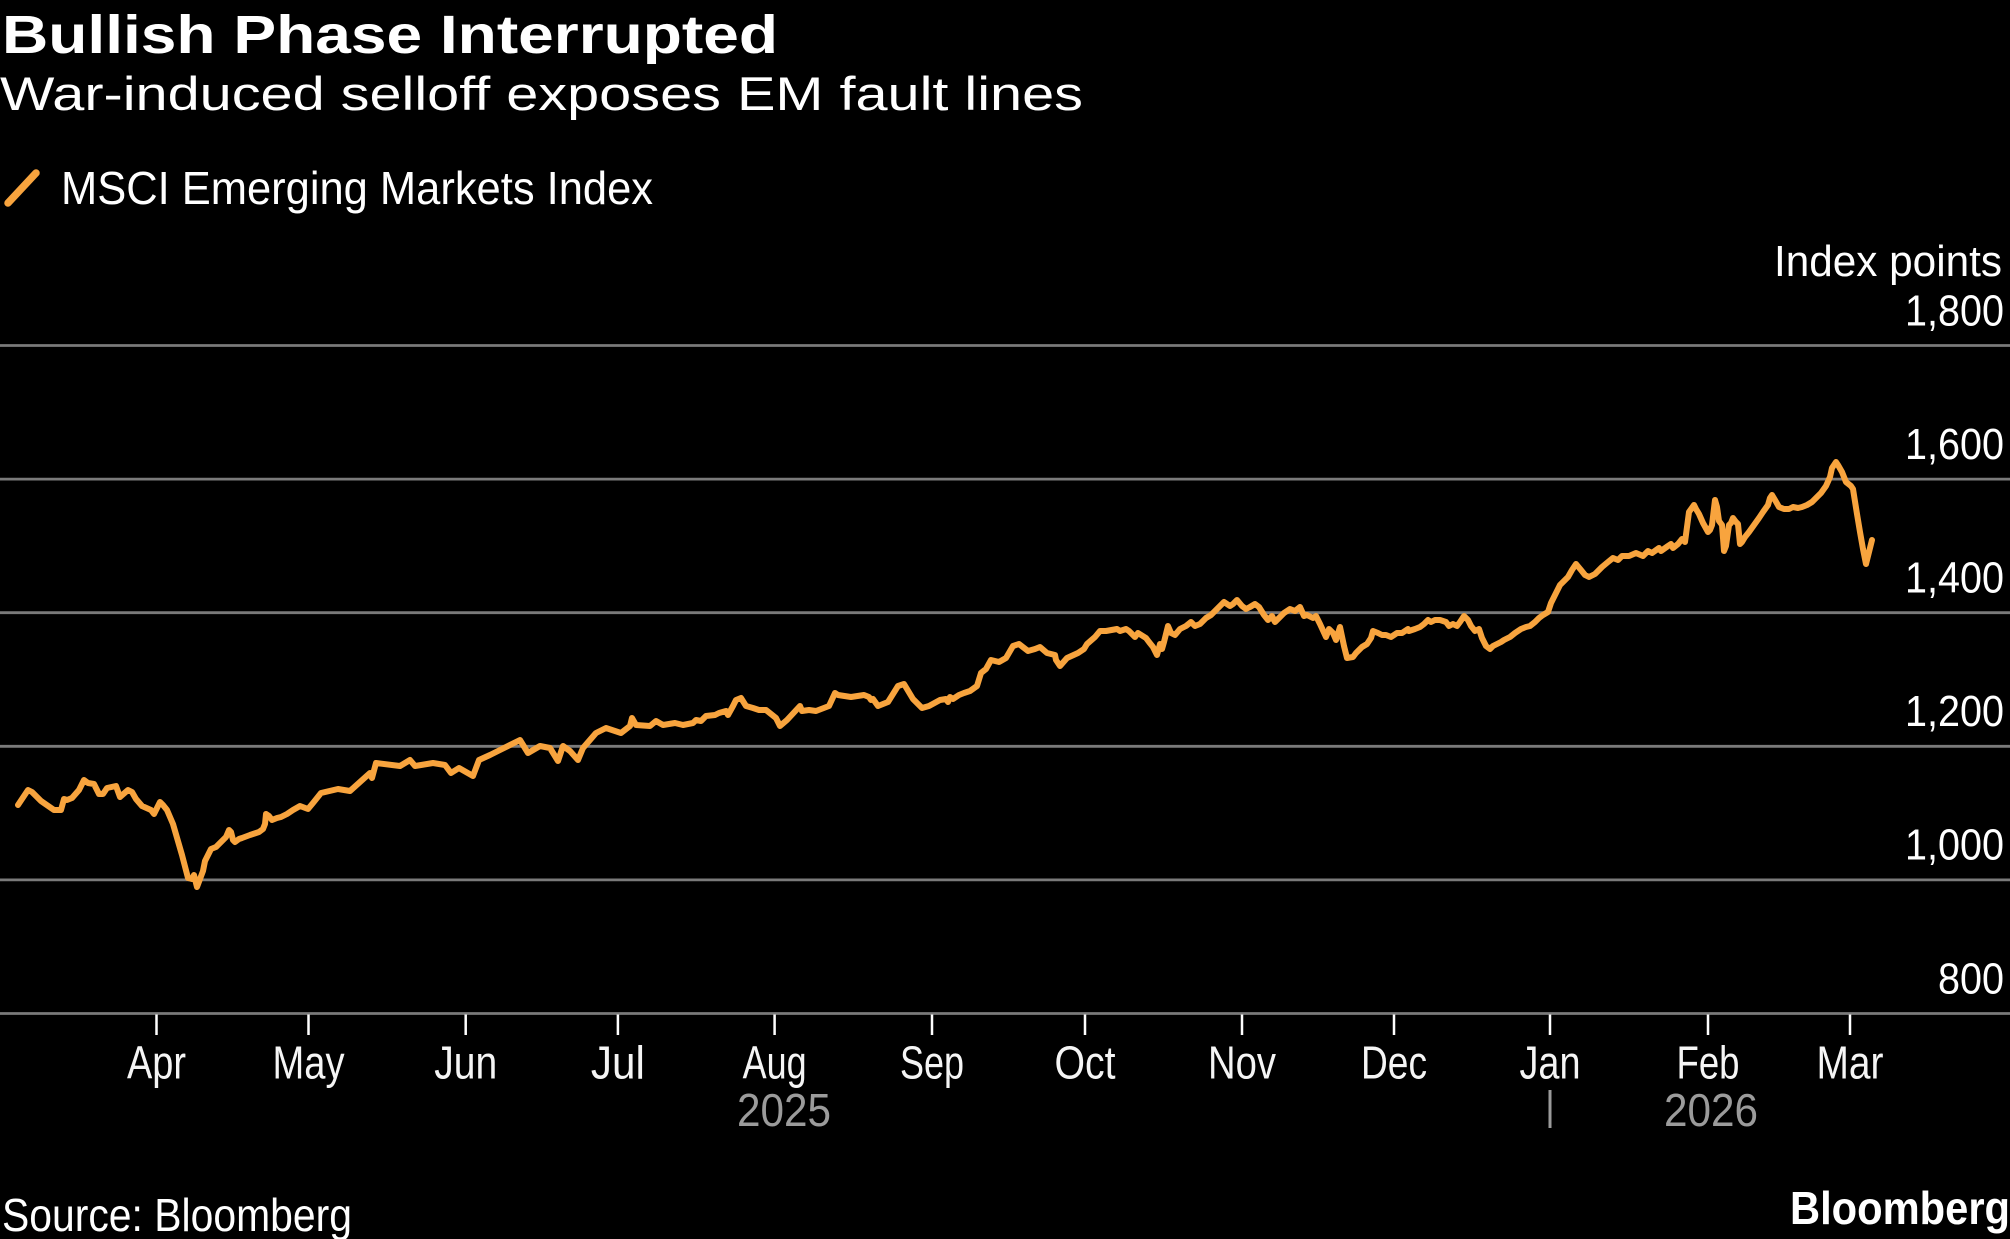 The width and height of the screenshot is (2010, 1239). I want to click on svg-text: MSCI Emerging Markets Index, so click(357, 188).